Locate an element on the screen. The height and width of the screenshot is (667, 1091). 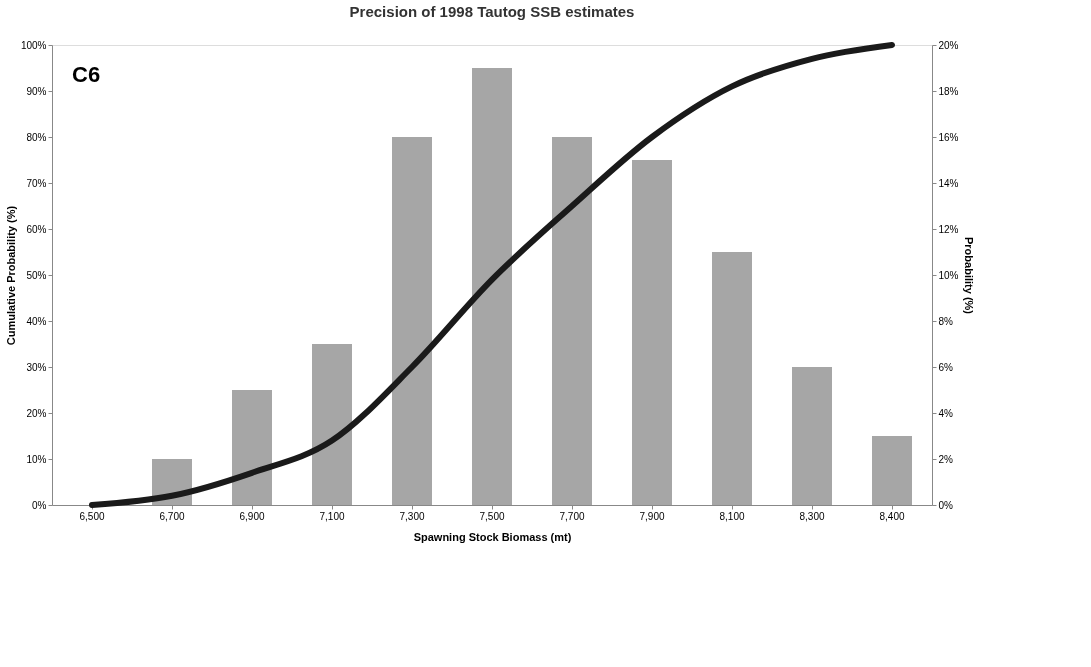
y-tick-label: 60% is located at coordinates (36, 229).